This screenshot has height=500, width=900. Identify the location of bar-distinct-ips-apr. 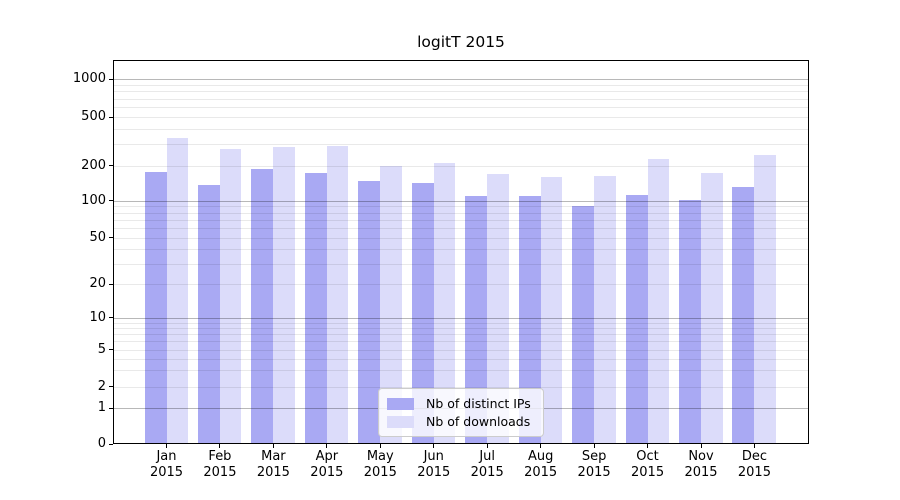
(315, 308).